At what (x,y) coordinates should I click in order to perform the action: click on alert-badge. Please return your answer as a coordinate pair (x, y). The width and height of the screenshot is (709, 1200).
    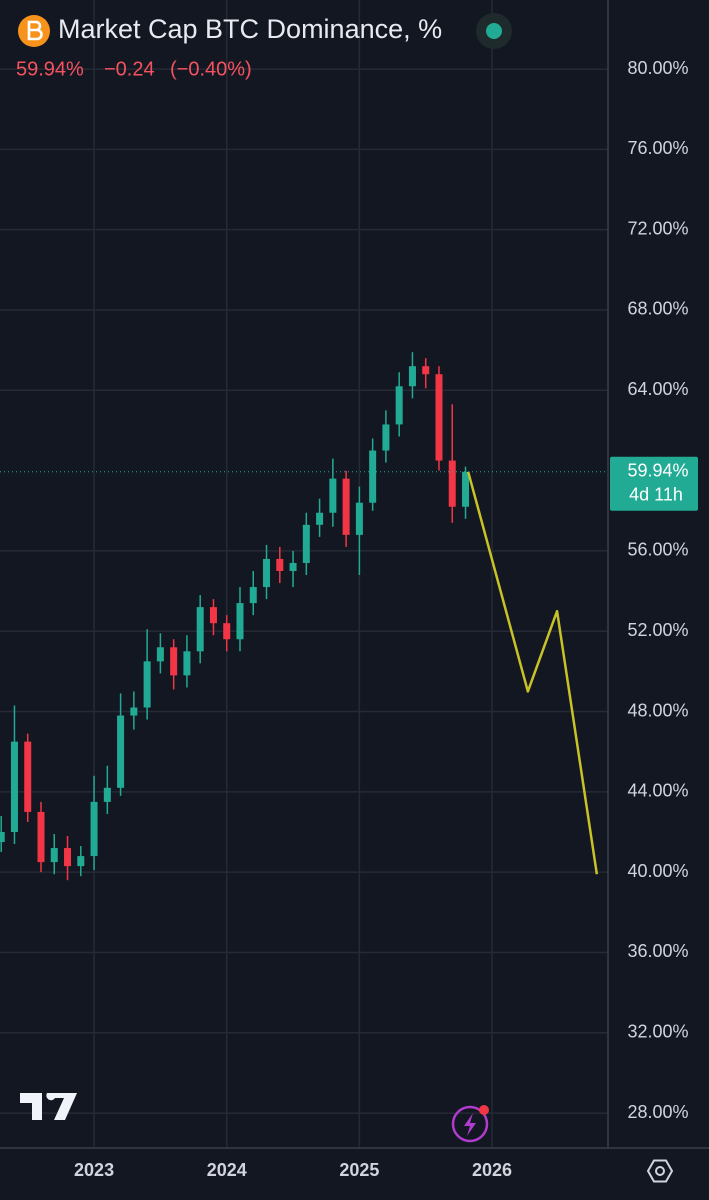
    Looking at the image, I should click on (484, 1110).